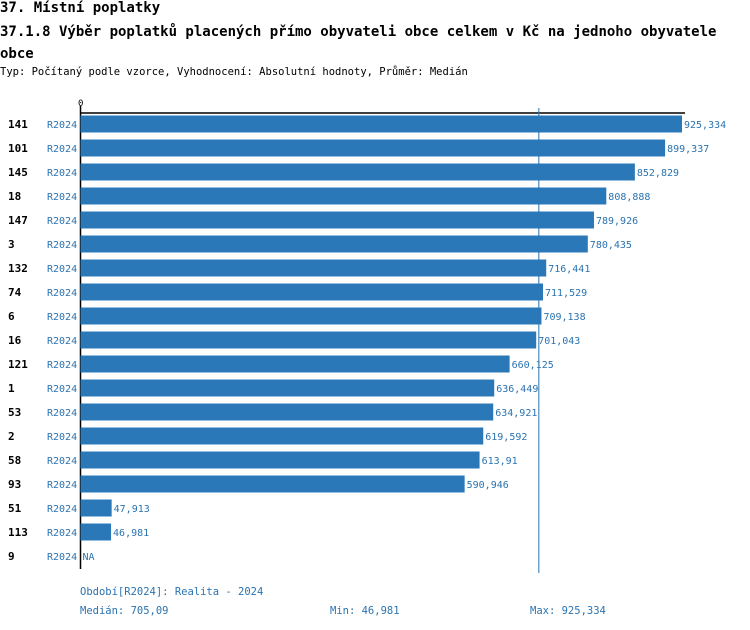 The image size is (750, 630). I want to click on data-label: 46,981, so click(131, 533).